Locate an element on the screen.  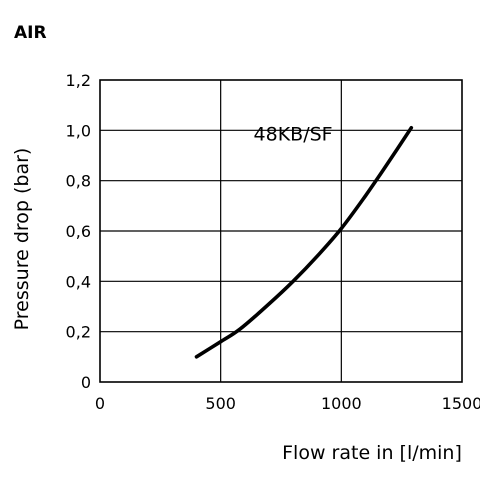
x-tick-label: 1500 is located at coordinates (461, 403).